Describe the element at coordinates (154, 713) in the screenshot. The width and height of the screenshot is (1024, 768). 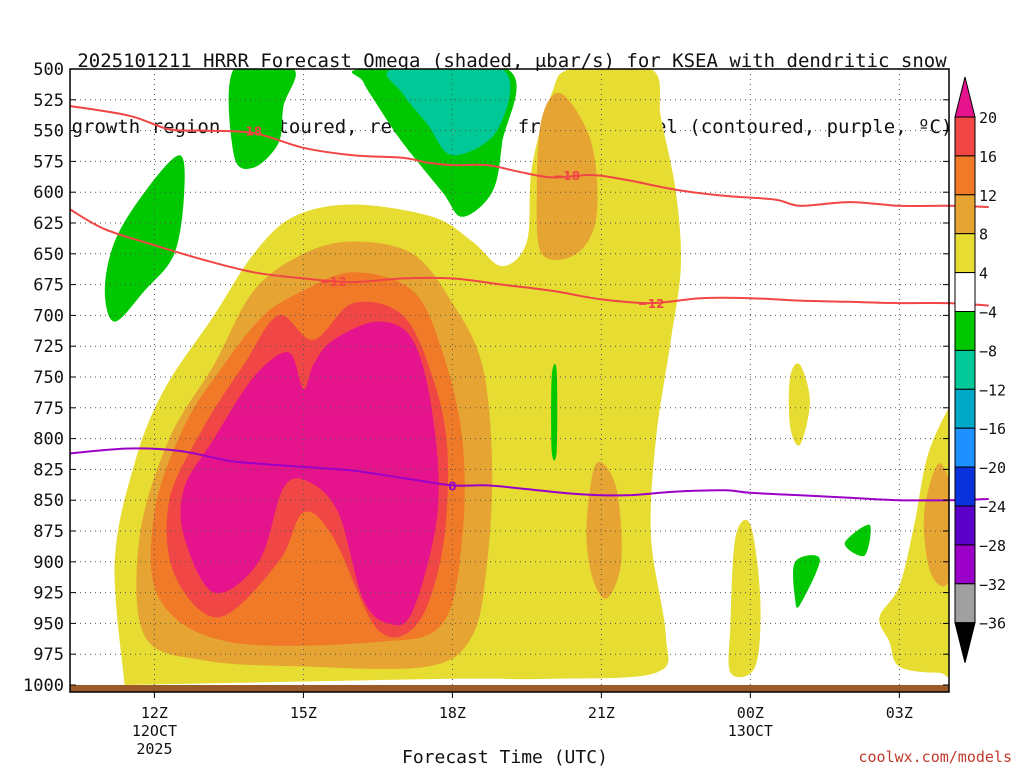
I see `x-tick-label-12Z: 12Z` at that location.